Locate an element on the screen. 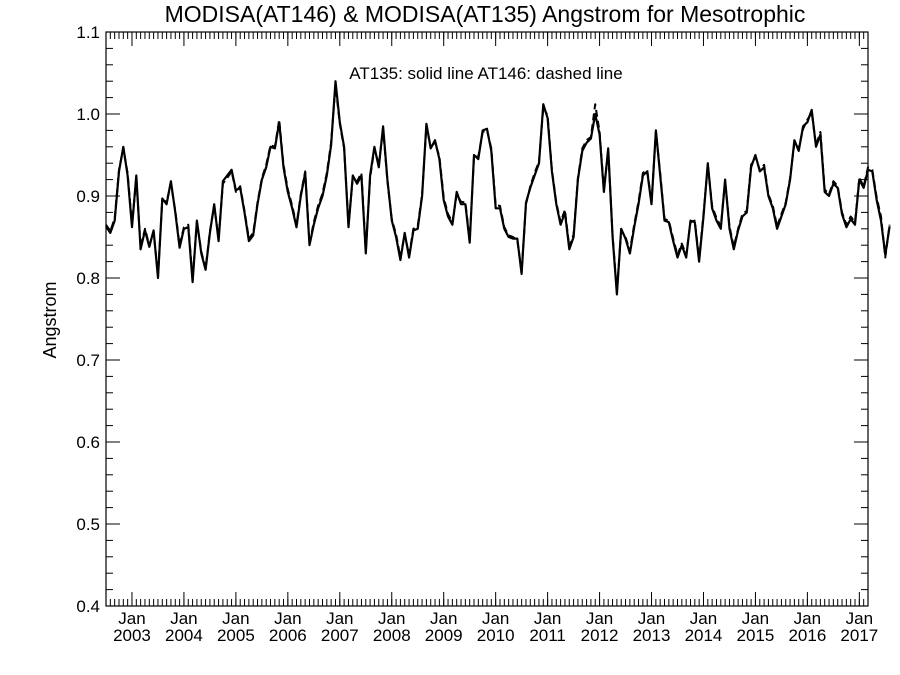 The width and height of the screenshot is (900, 675). legend-annotation: AT135: solid line AT146: dashed line is located at coordinates (485, 73).